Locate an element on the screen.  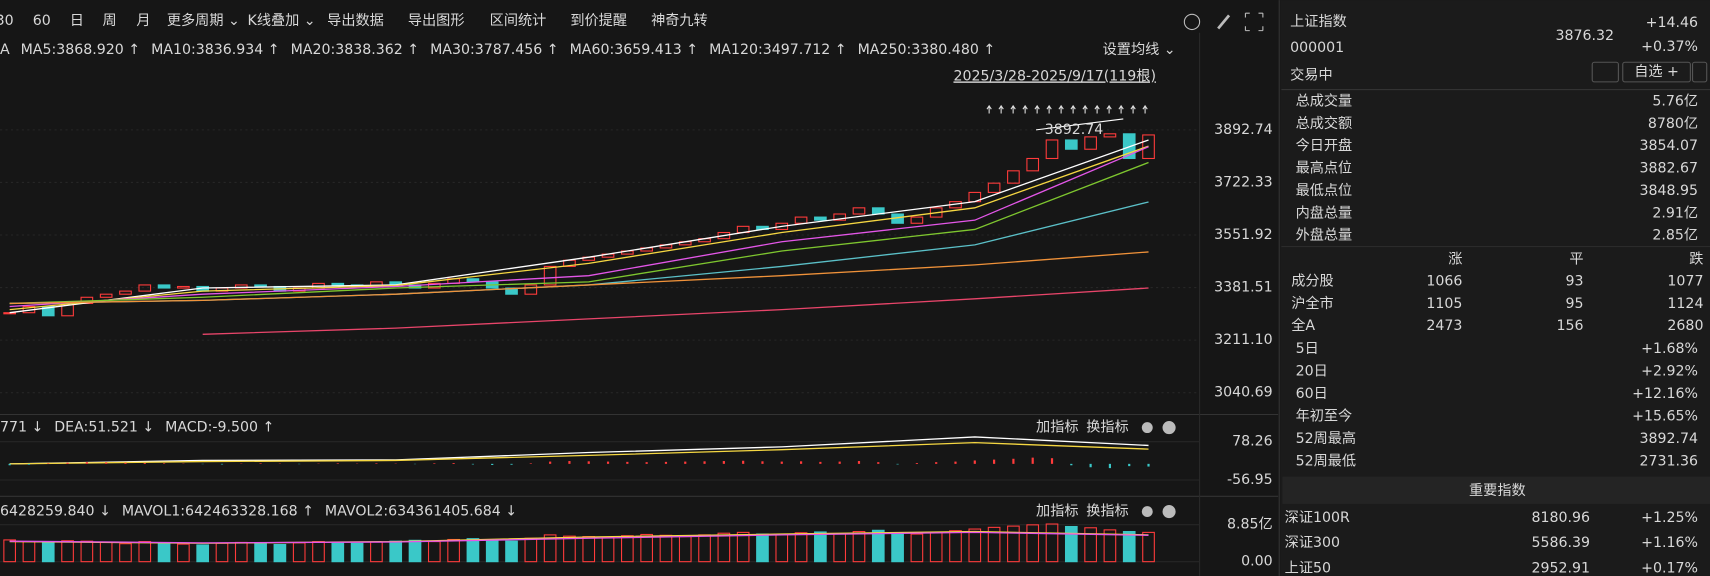
y-tick-label: 3551.92 is located at coordinates (1243, 235).